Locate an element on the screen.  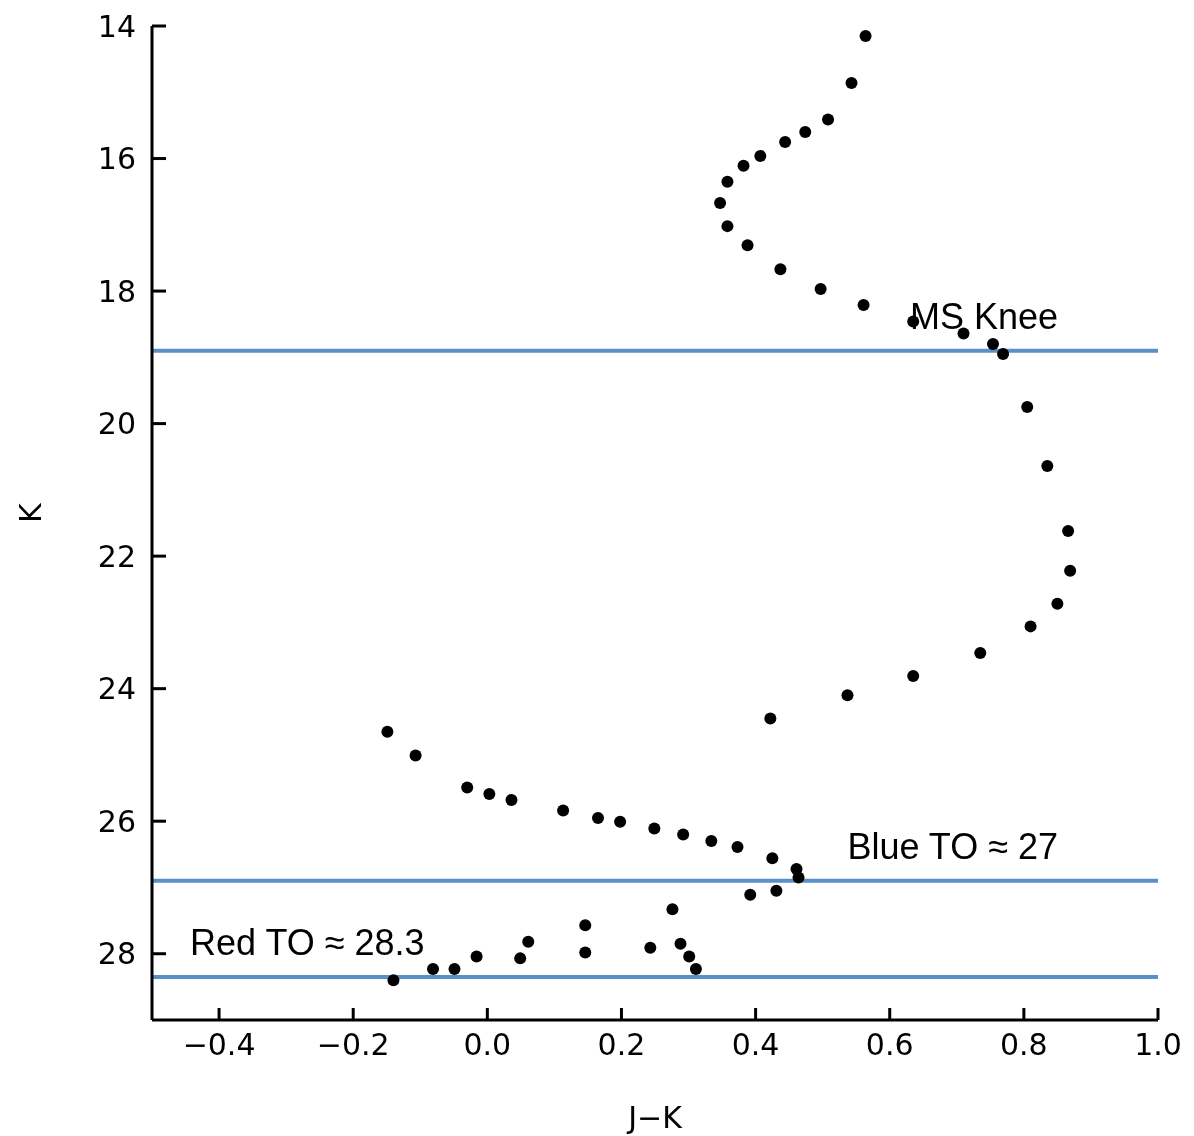
y-axis-title: K is located at coordinates (30, 512).